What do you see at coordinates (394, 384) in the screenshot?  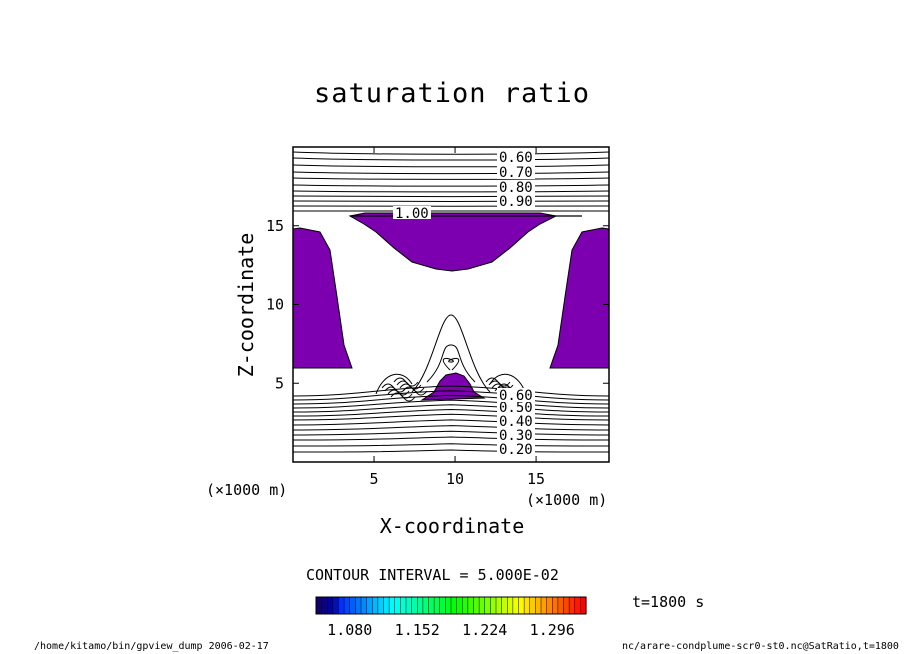 I see `contour-line-shoulder` at bounding box center [394, 384].